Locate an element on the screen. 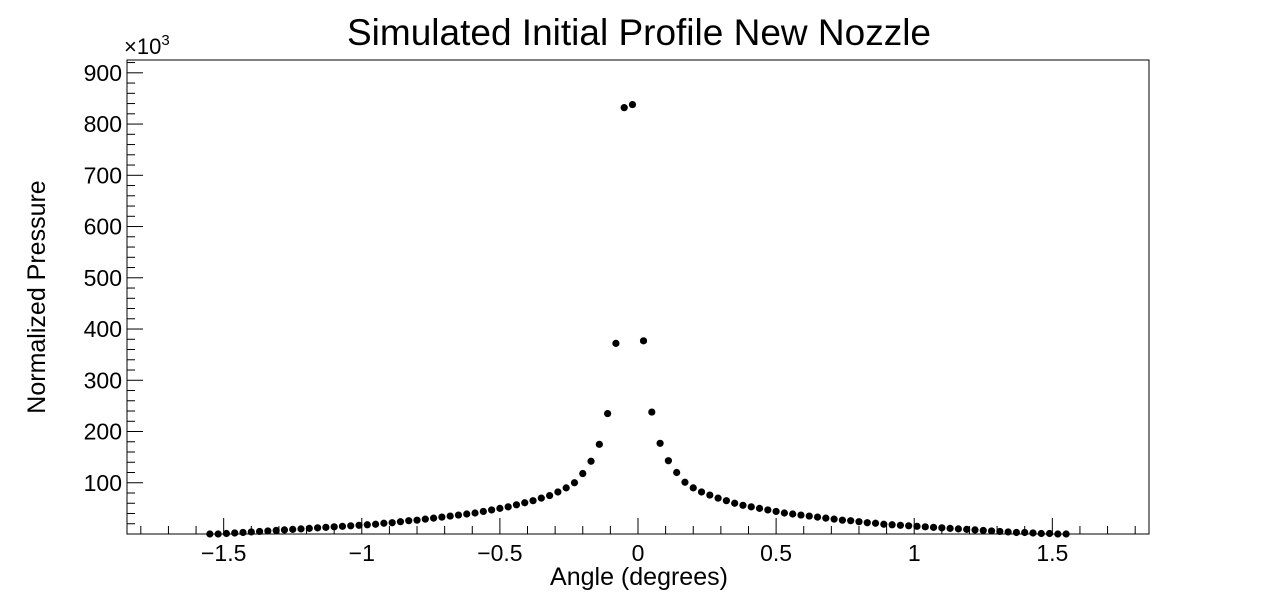 The height and width of the screenshot is (594, 1278). x-tick-label: 0.5 is located at coordinates (776, 553).